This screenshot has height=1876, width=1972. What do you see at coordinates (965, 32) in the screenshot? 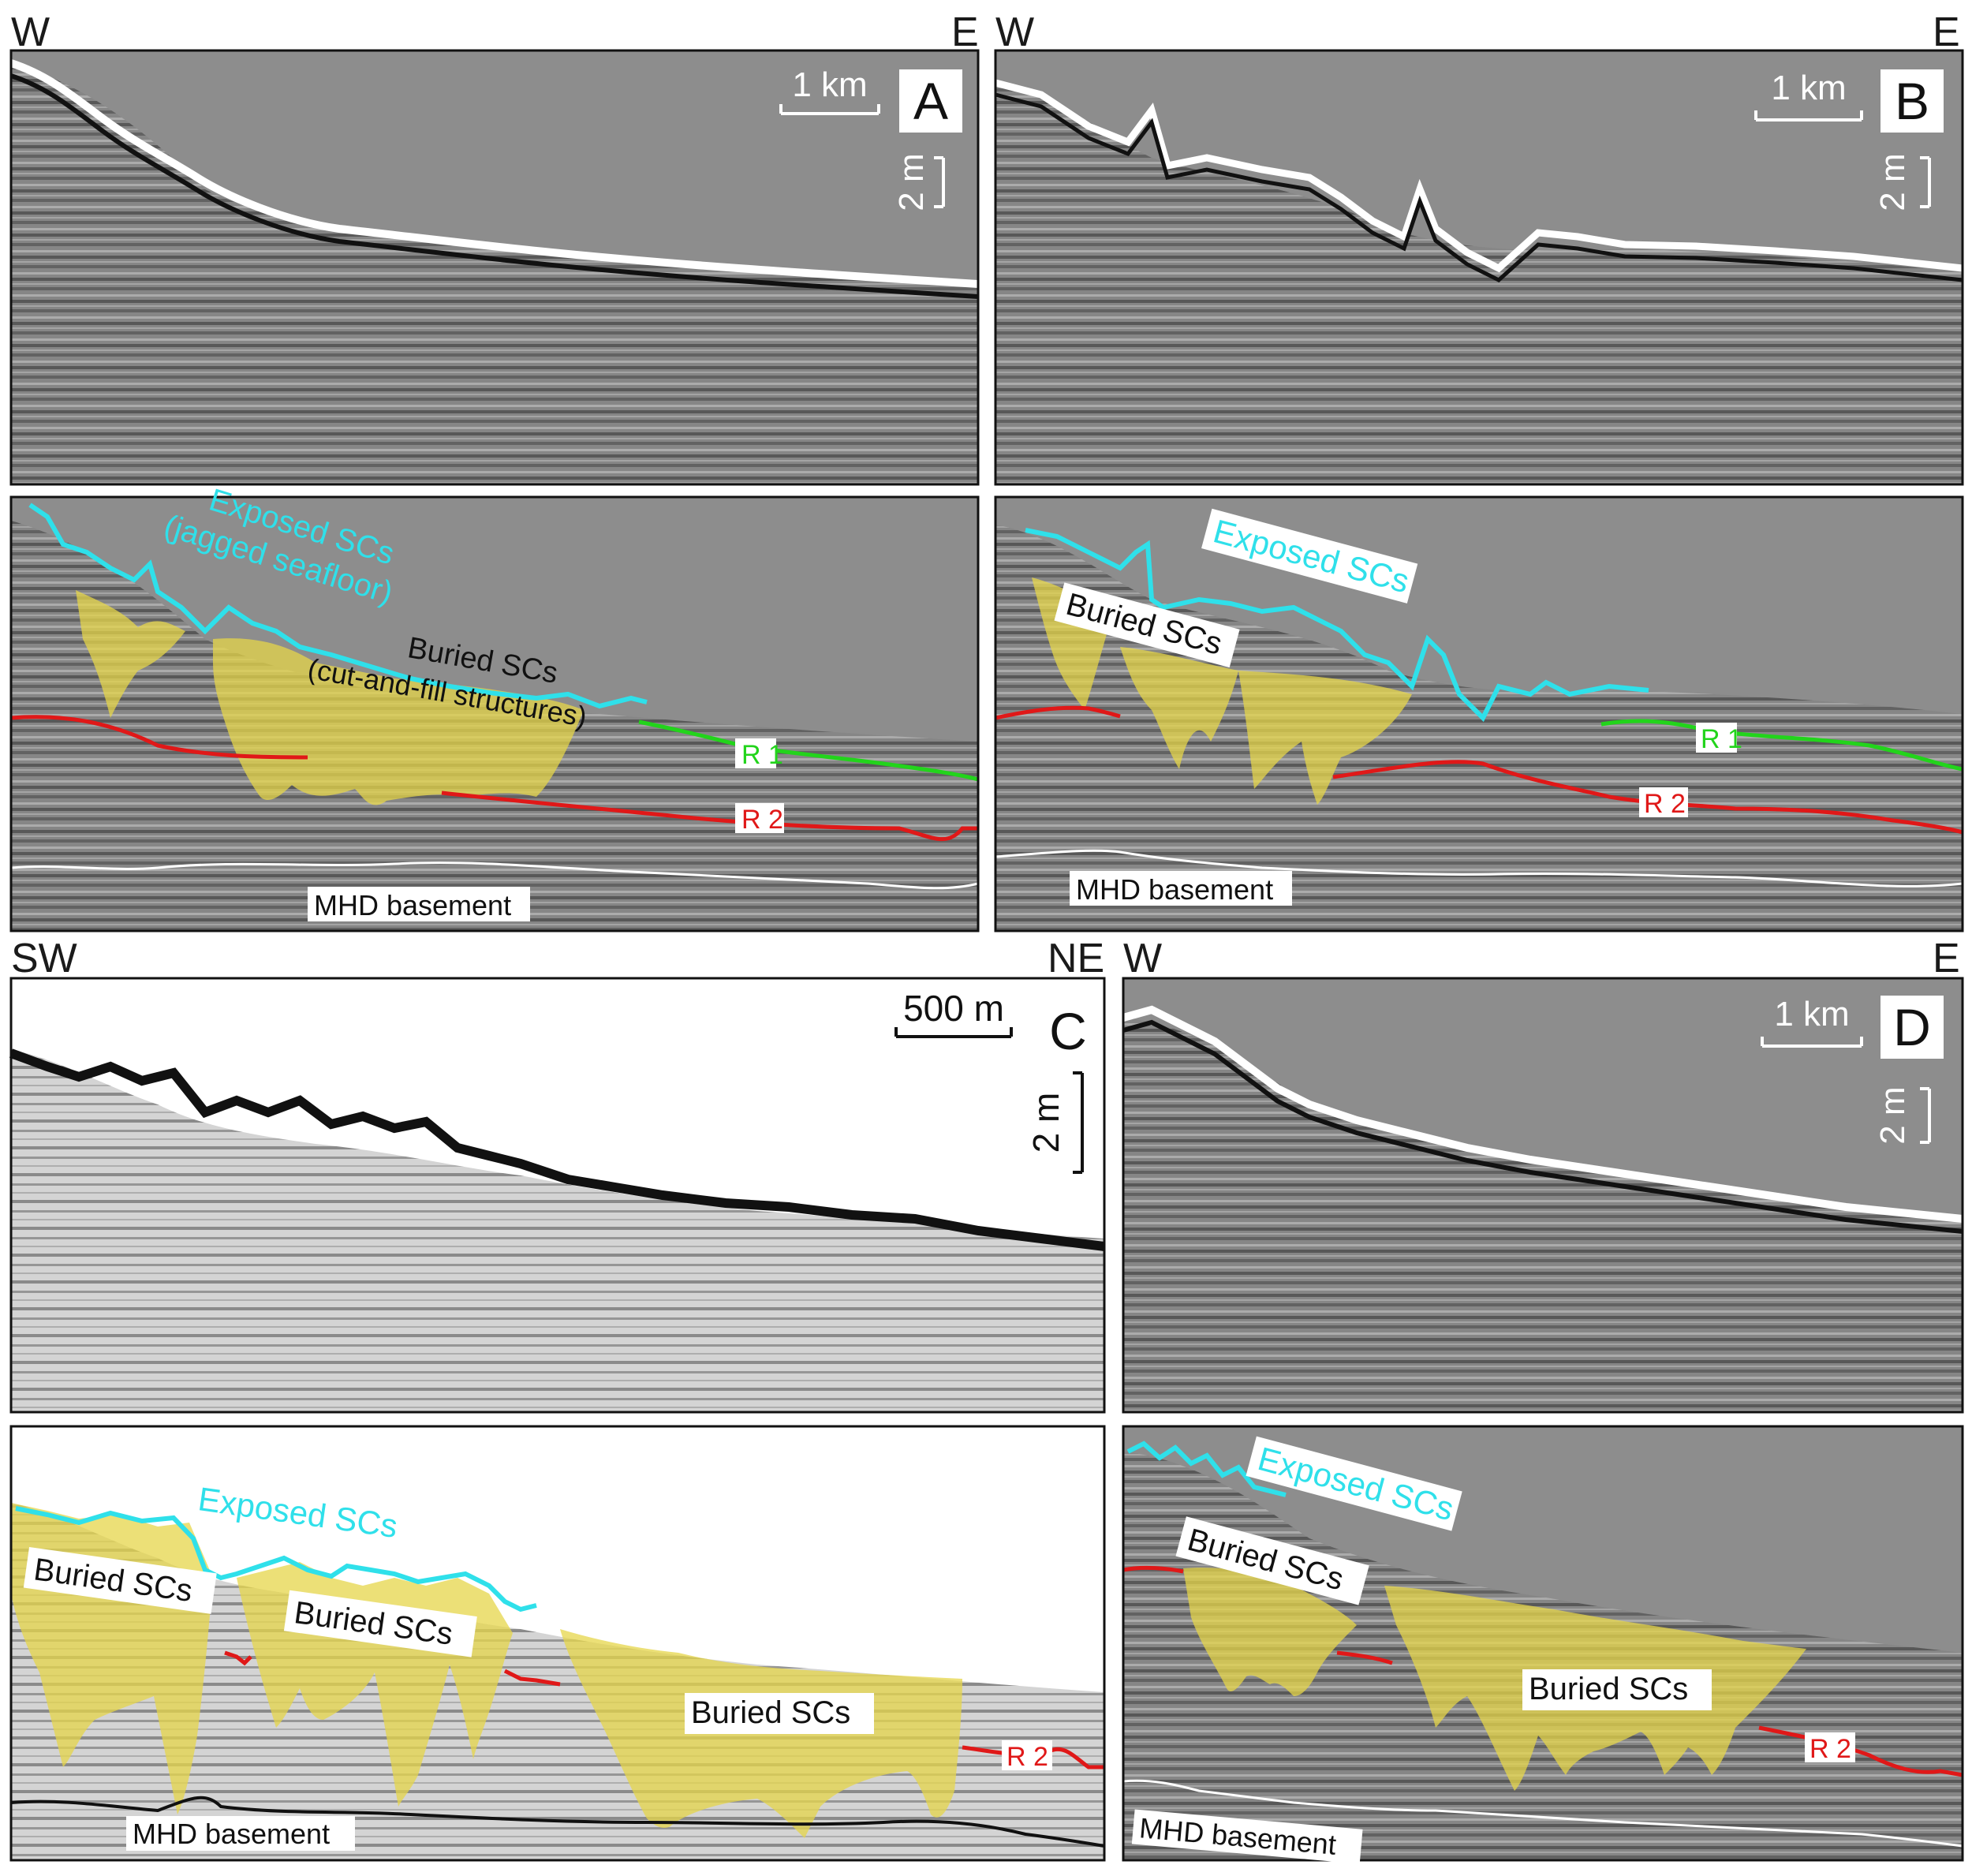
I see `panel-a-dir-right: E` at bounding box center [965, 32].